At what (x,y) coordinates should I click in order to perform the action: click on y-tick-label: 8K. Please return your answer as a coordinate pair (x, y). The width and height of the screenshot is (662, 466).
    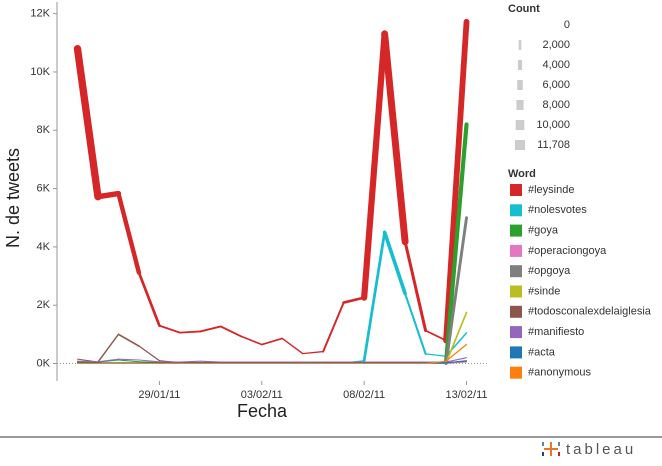
    Looking at the image, I should click on (44, 130).